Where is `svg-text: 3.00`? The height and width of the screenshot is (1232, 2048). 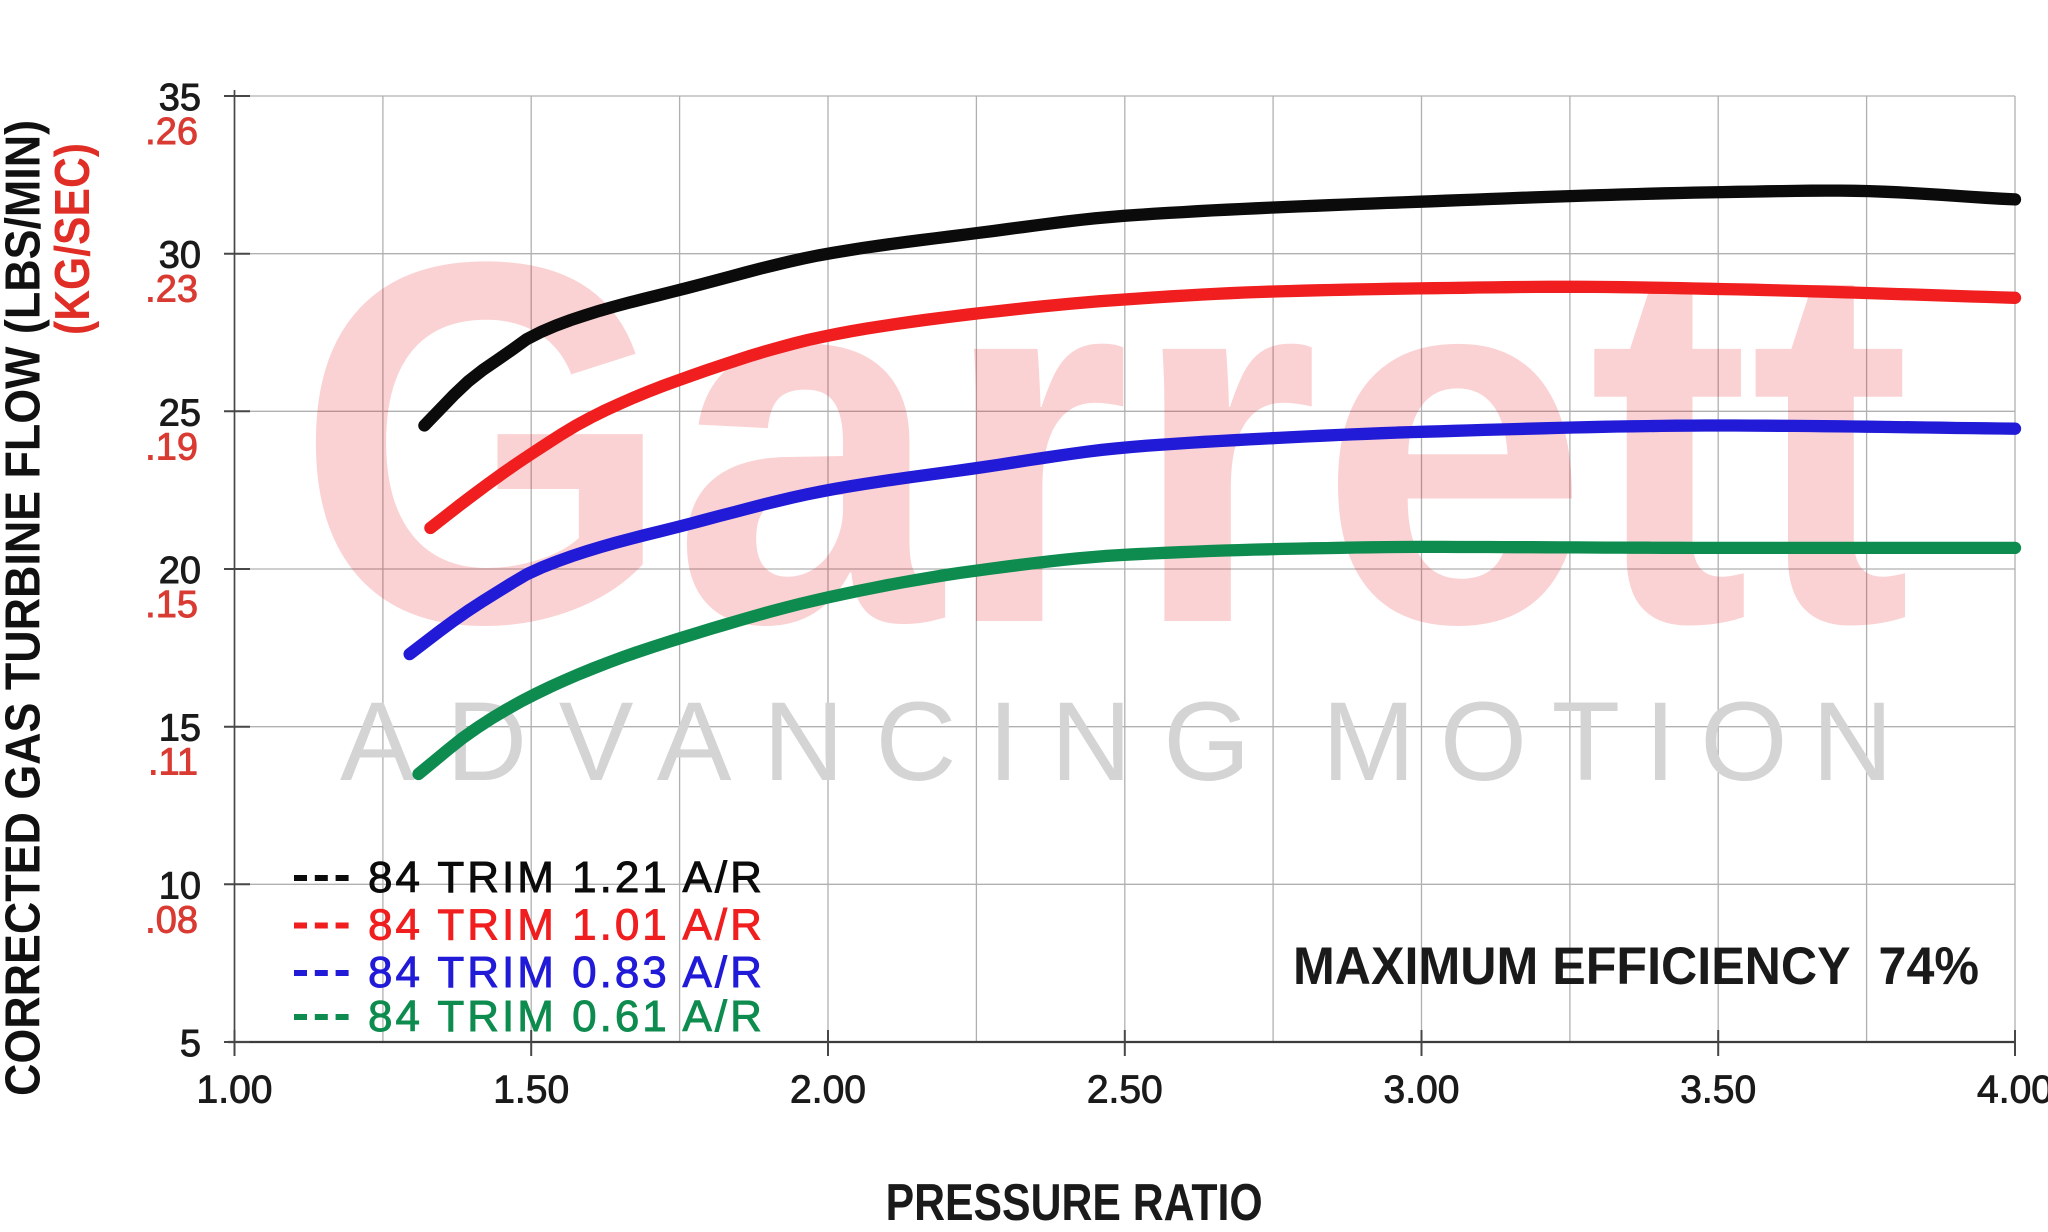 svg-text: 3.00 is located at coordinates (1422, 1089).